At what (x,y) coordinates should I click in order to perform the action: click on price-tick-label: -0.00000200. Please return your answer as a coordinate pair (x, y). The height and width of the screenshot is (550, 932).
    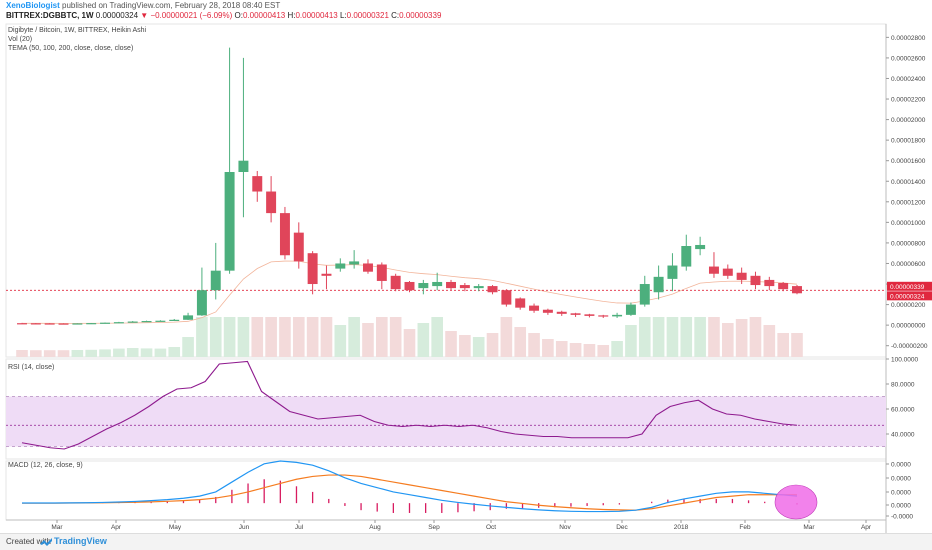
    Looking at the image, I should click on (909, 346).